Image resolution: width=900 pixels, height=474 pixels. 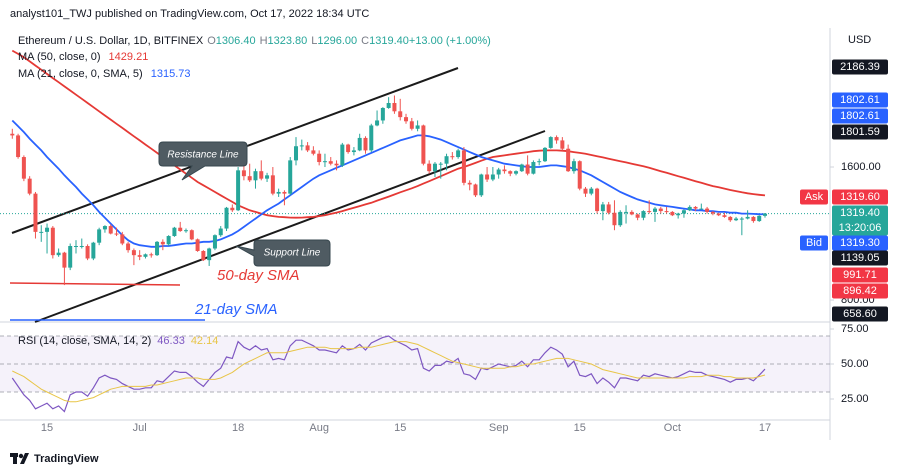 What do you see at coordinates (450, 41) in the screenshot?
I see `ohlc-value: +13.00 (+1.00%)` at bounding box center [450, 41].